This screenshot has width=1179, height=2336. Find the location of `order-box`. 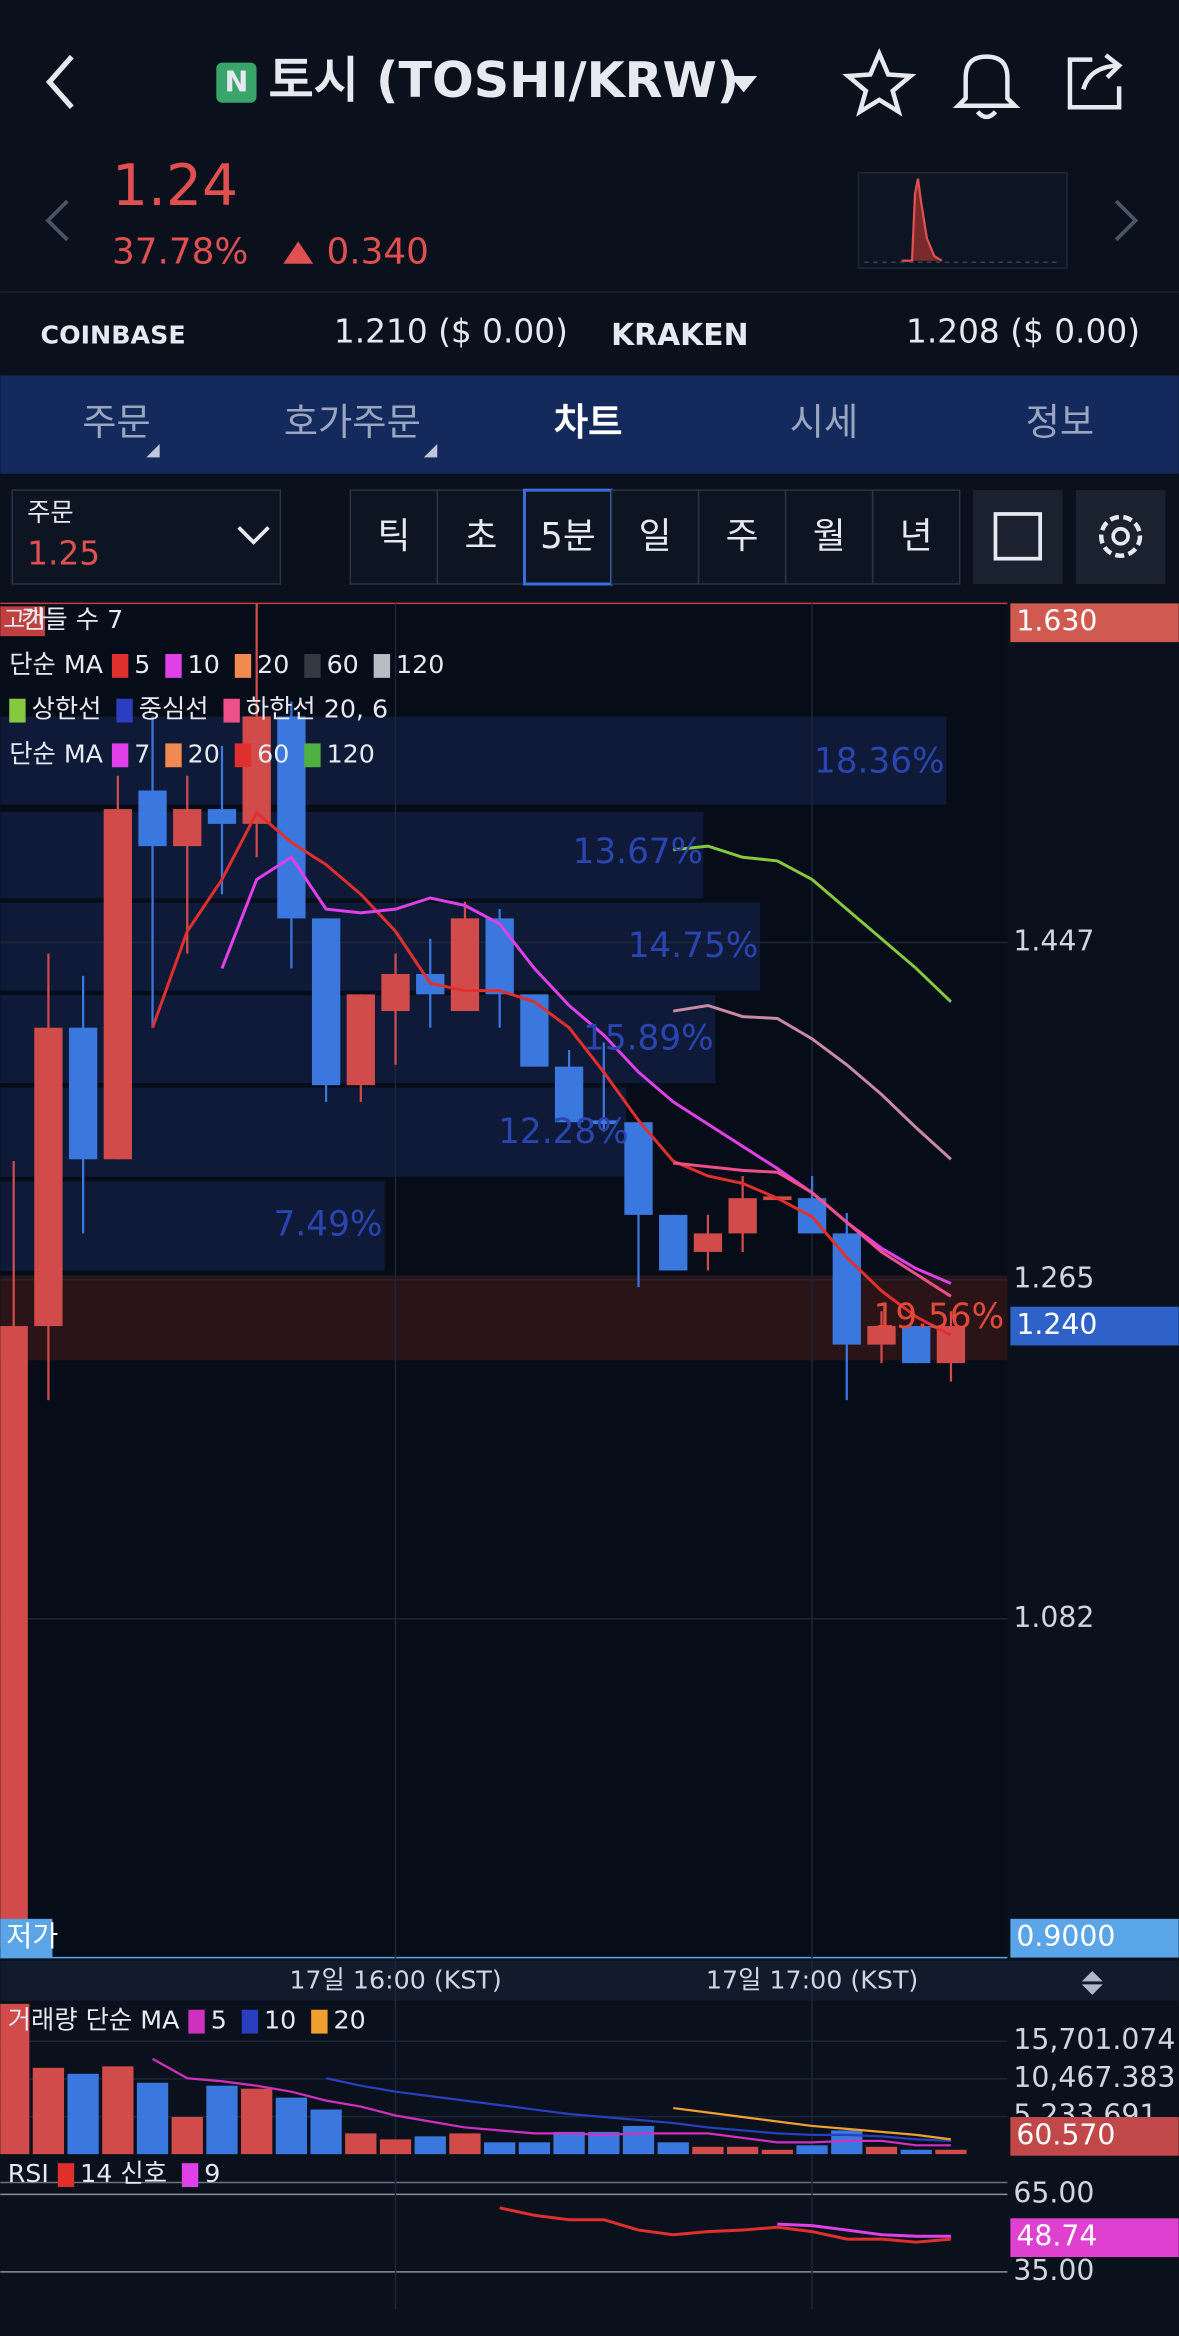

order-box is located at coordinates (146, 537).